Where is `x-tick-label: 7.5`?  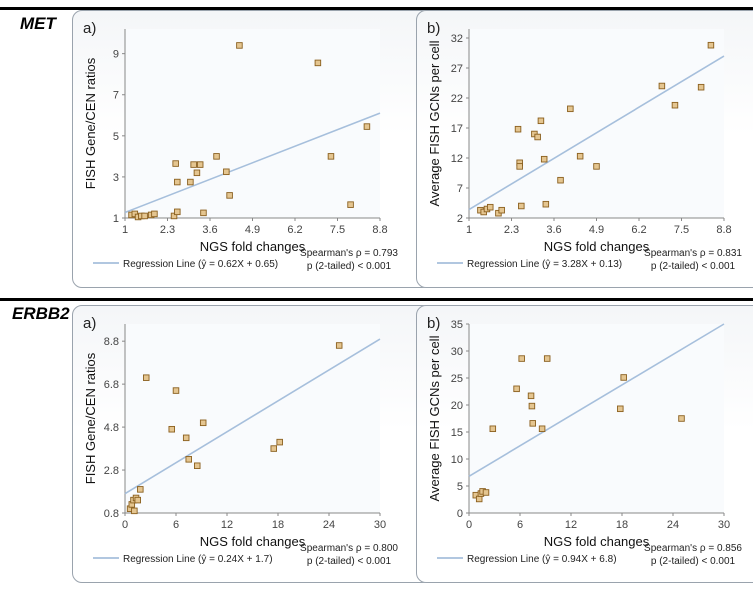
x-tick-label: 7.5 is located at coordinates (681, 230).